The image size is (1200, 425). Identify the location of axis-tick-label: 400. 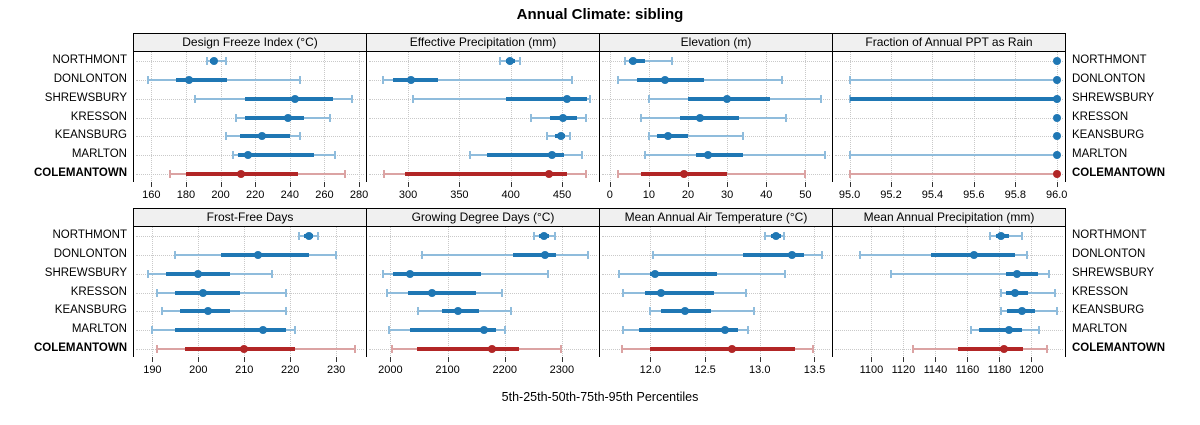
(510, 195).